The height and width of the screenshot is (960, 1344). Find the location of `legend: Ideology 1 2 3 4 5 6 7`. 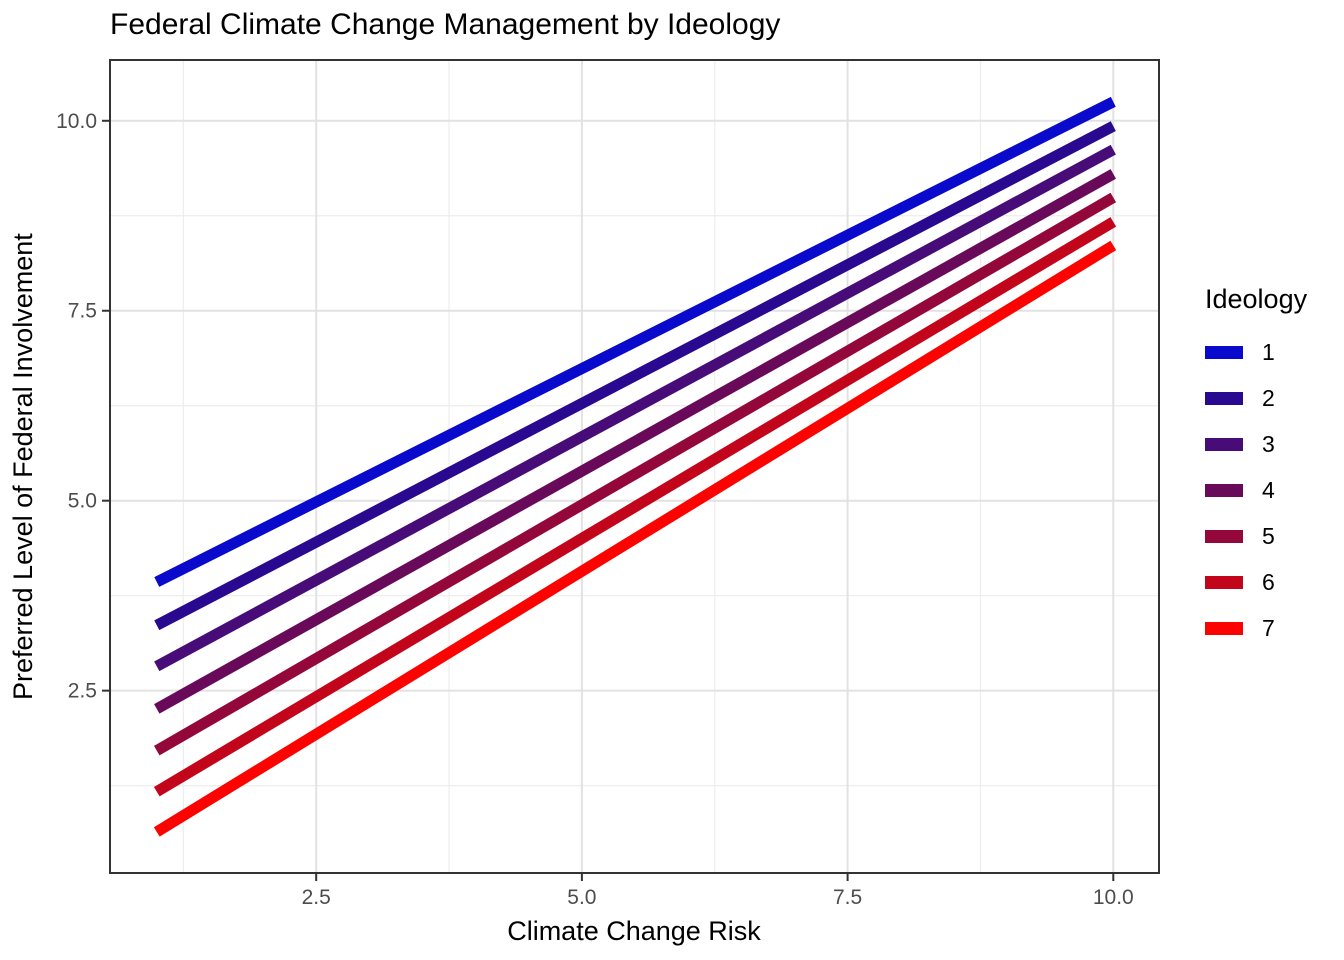

legend: Ideology 1 2 3 4 5 6 7 is located at coordinates (1256, 467).